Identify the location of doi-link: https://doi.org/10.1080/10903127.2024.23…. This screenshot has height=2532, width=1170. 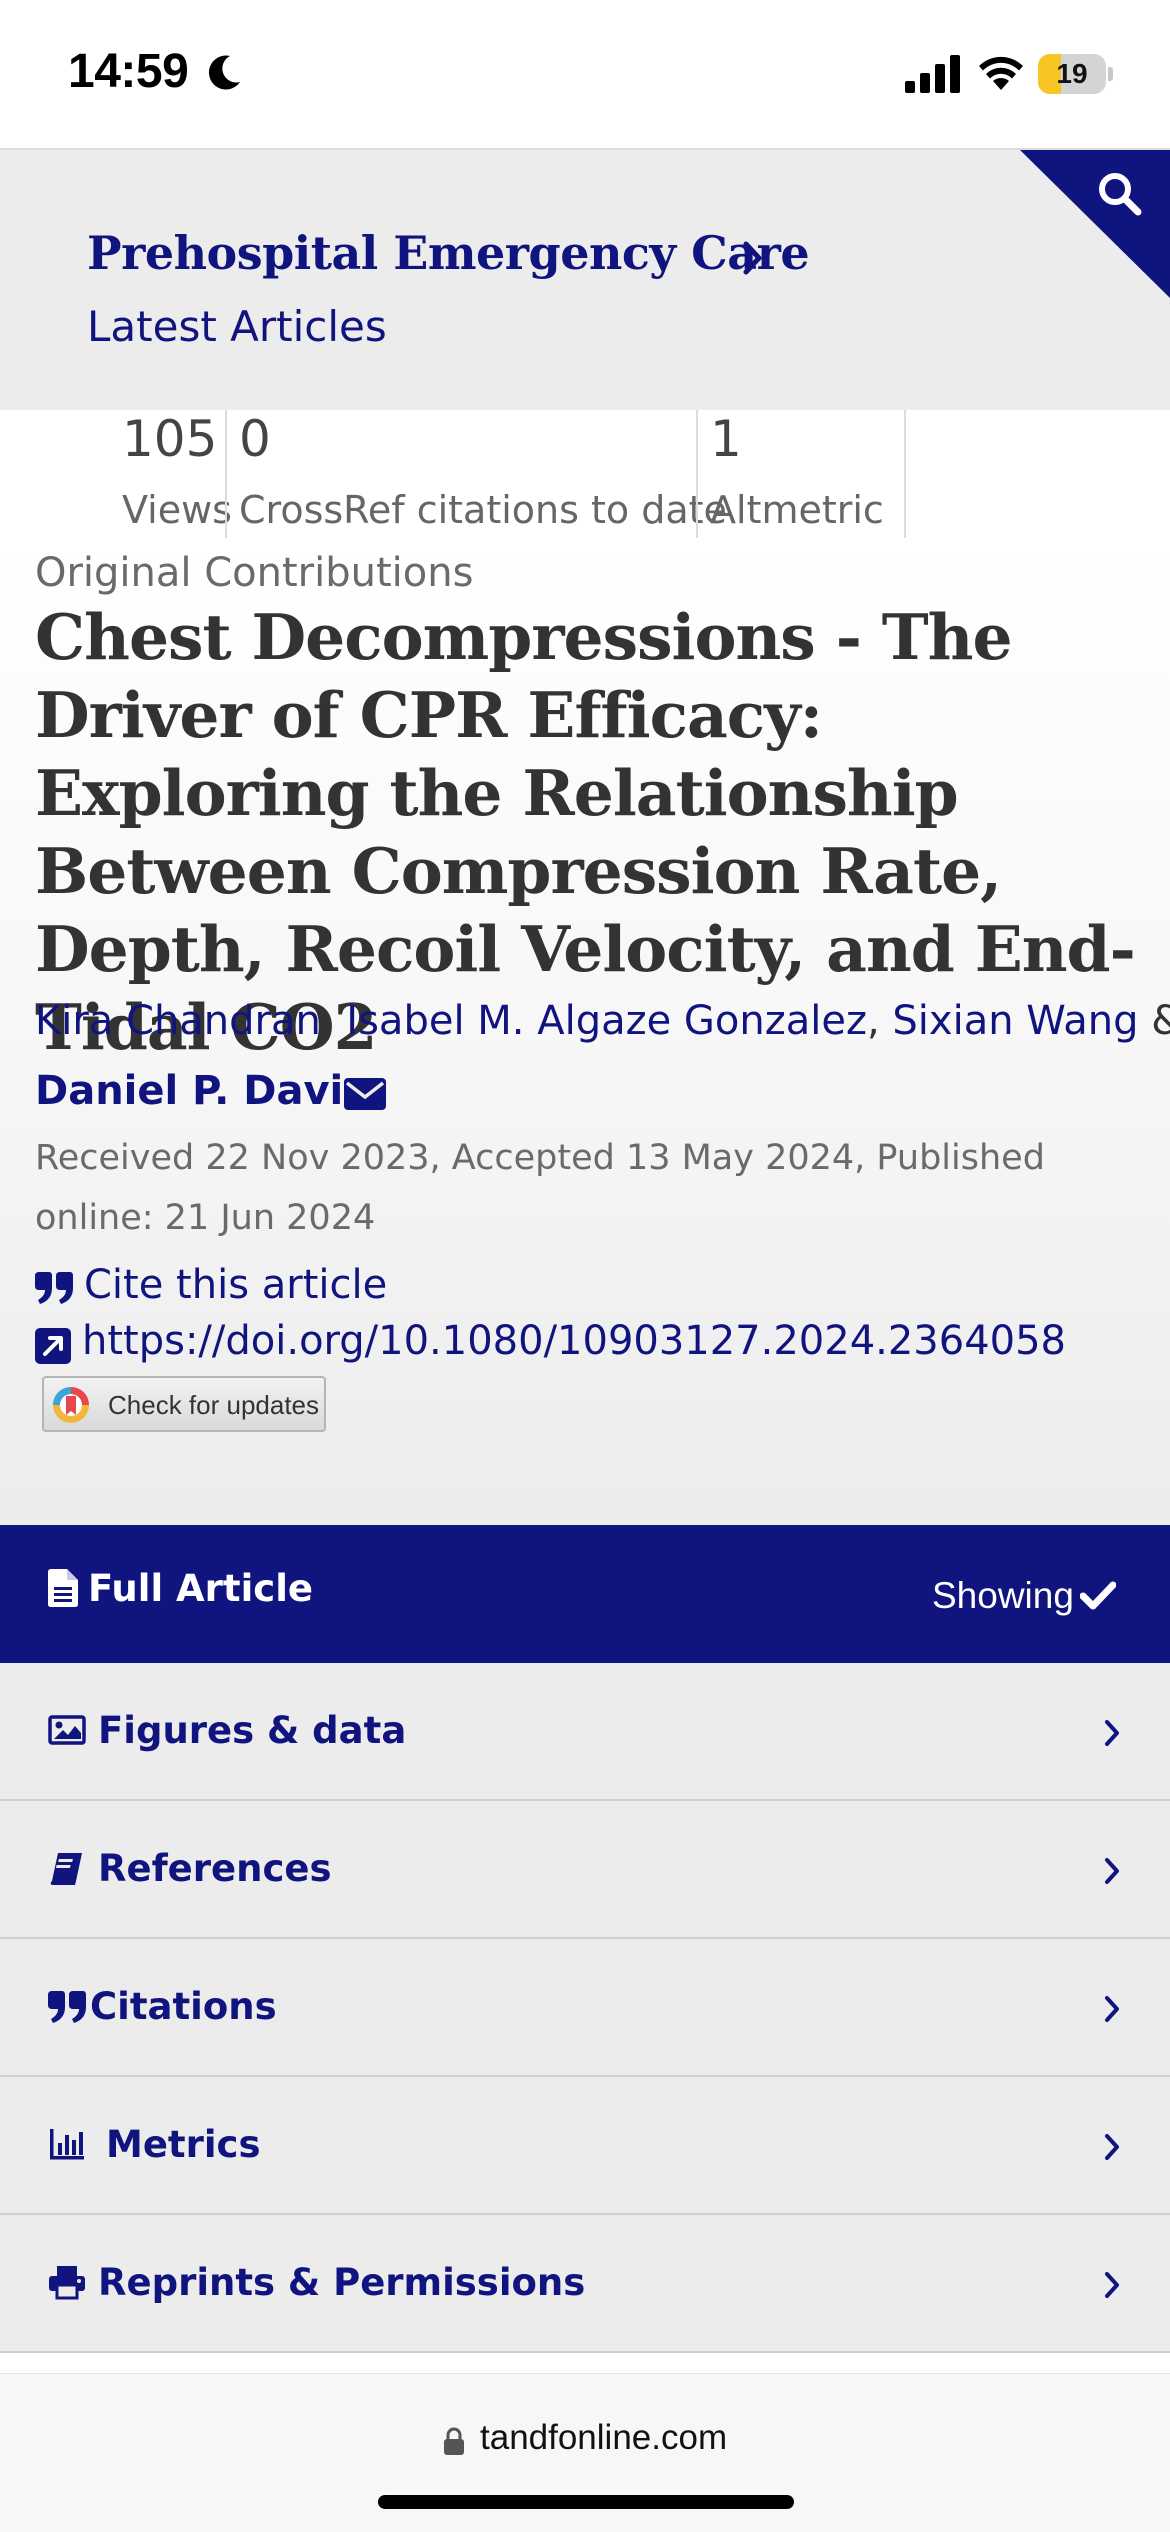
(574, 1341).